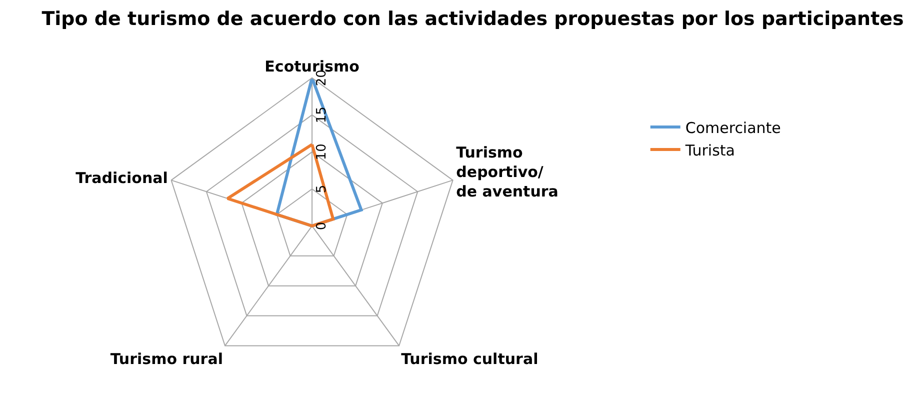  Describe the element at coordinates (322, 189) in the screenshot. I see `y-tick-label: 5` at that location.